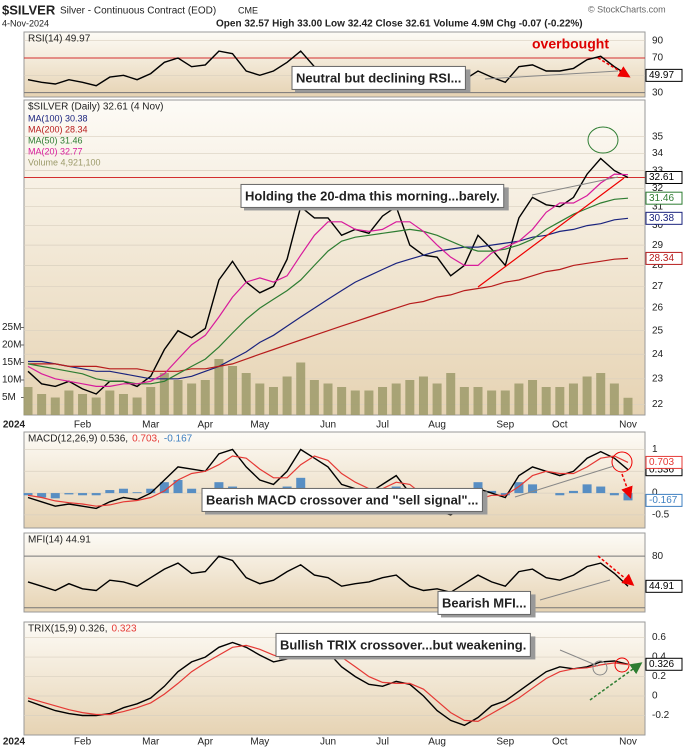 The width and height of the screenshot is (684, 748). I want to click on value-tag-label: -0.167, so click(663, 500).